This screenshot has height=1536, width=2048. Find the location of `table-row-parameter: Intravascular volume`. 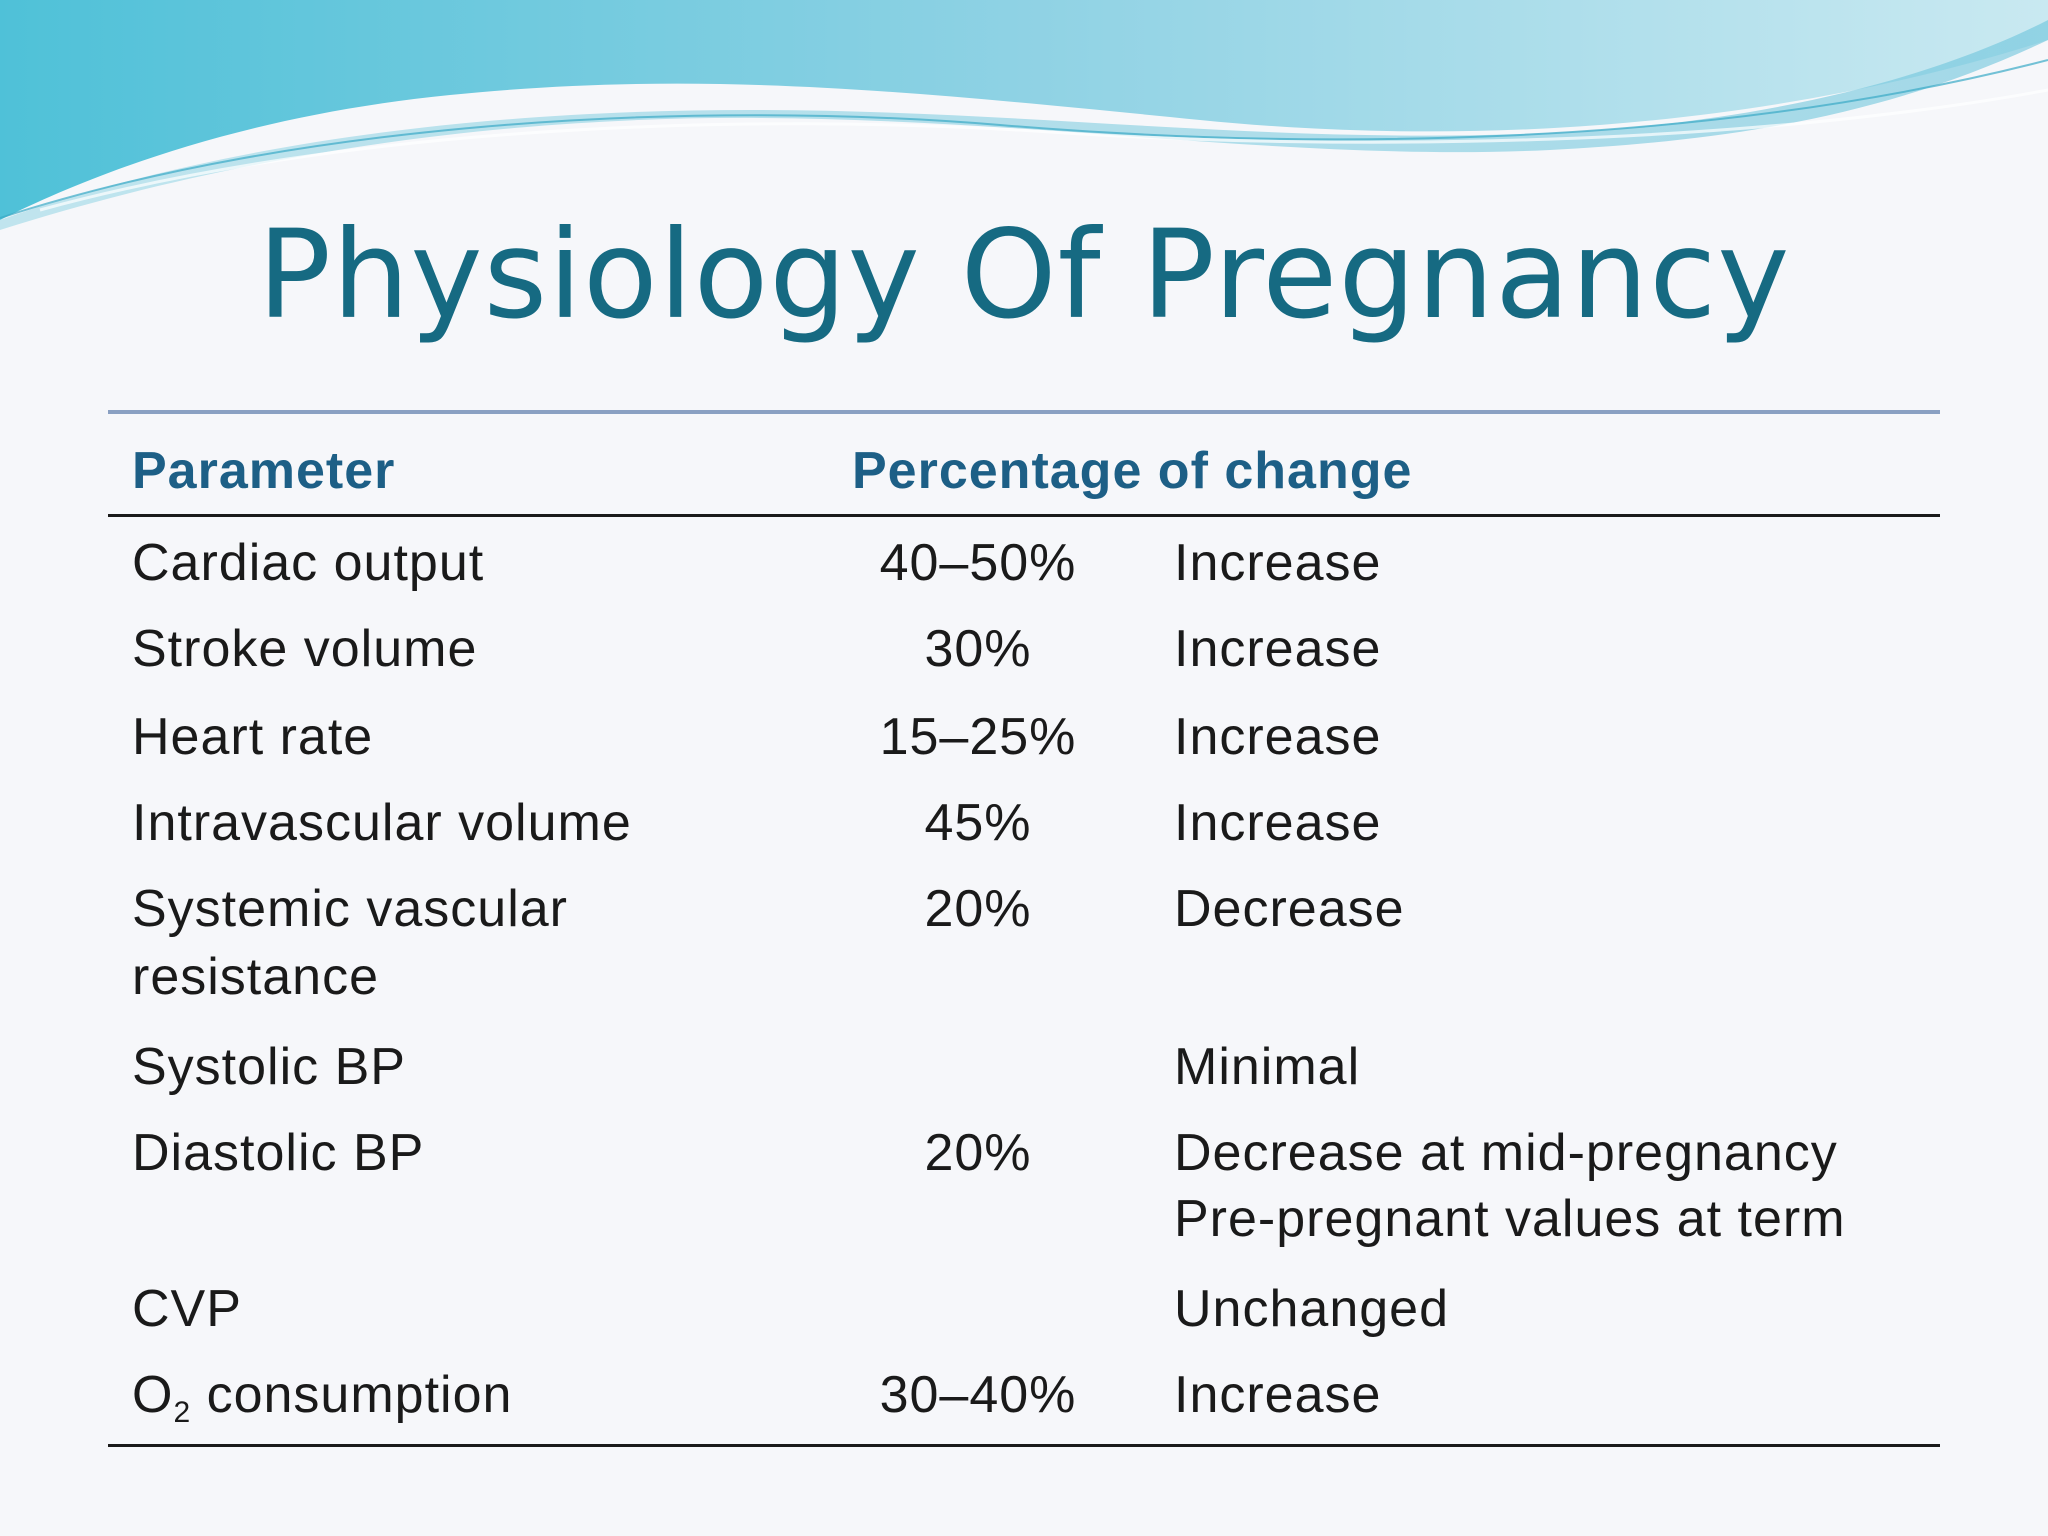

table-row-parameter: Intravascular volume is located at coordinates (382, 823).